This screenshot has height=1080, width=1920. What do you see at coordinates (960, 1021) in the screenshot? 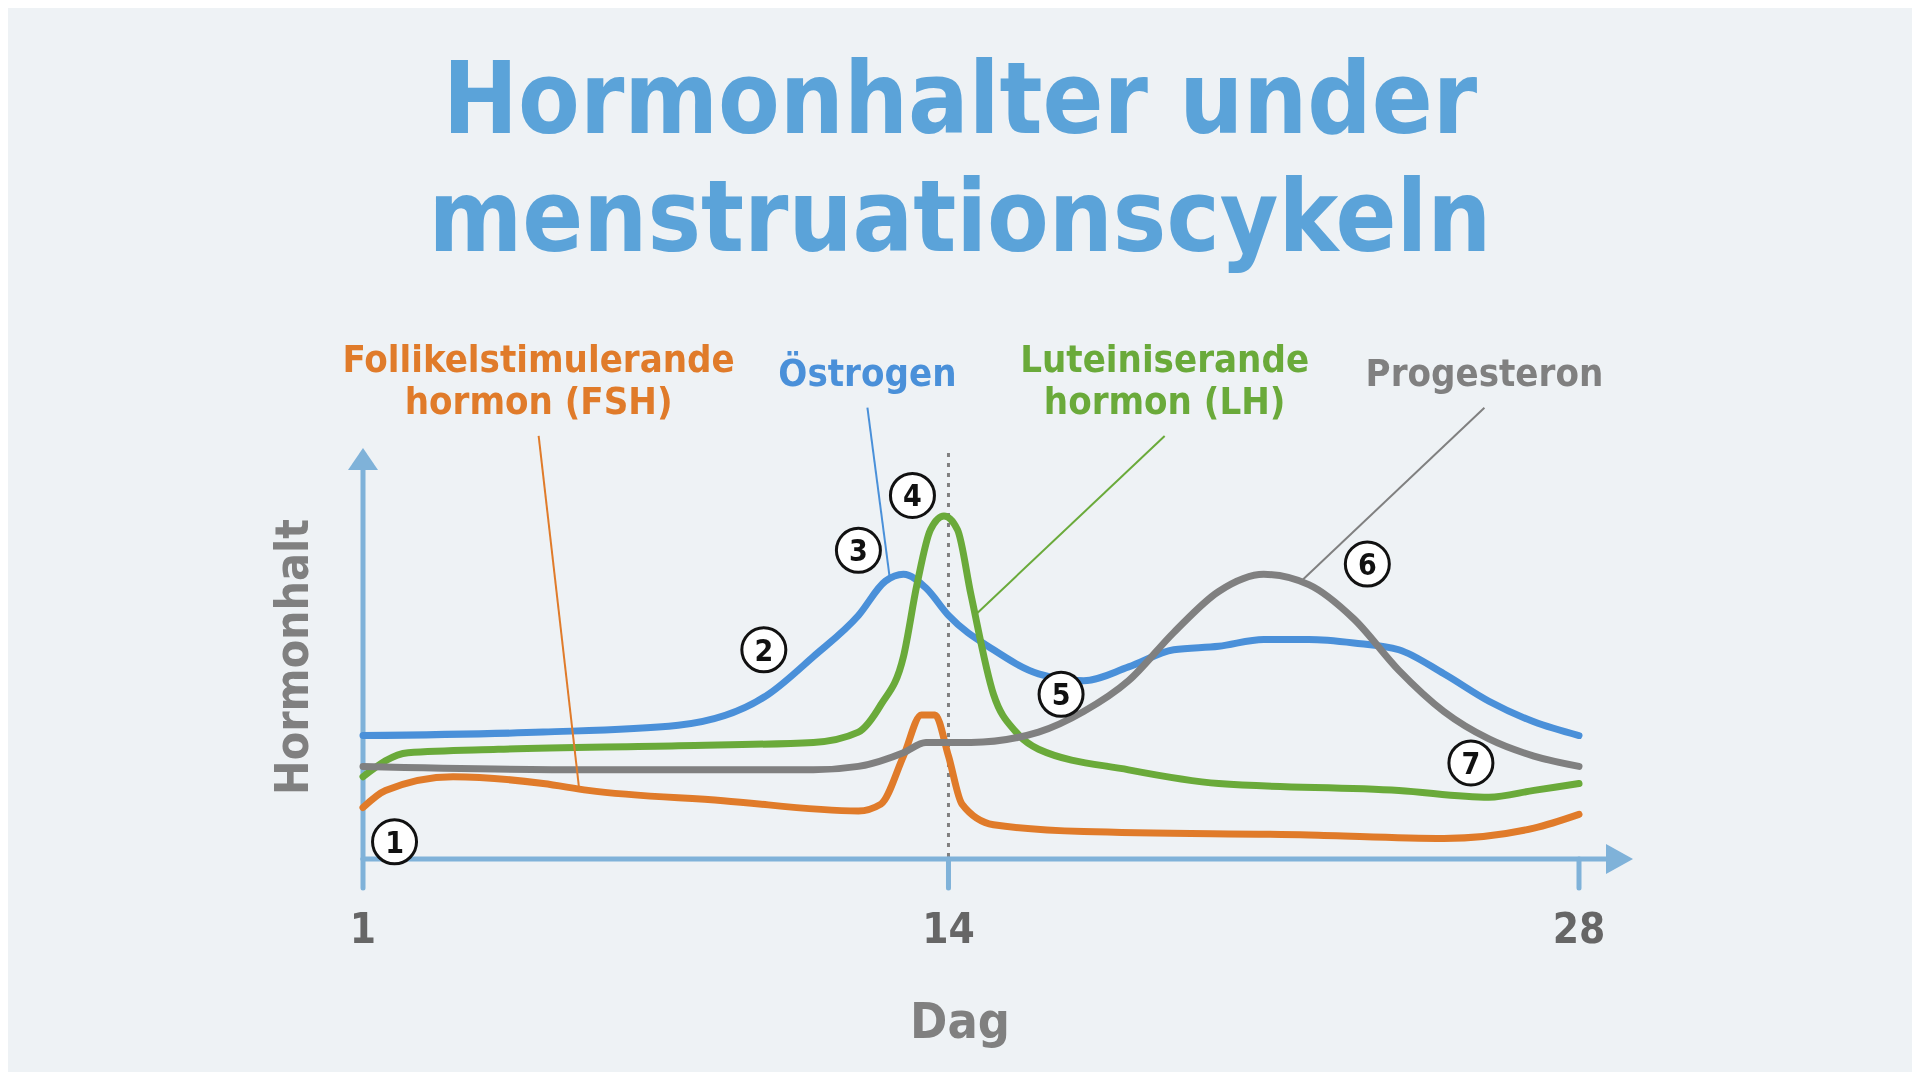
I see `x-axis-title: Dag` at bounding box center [960, 1021].